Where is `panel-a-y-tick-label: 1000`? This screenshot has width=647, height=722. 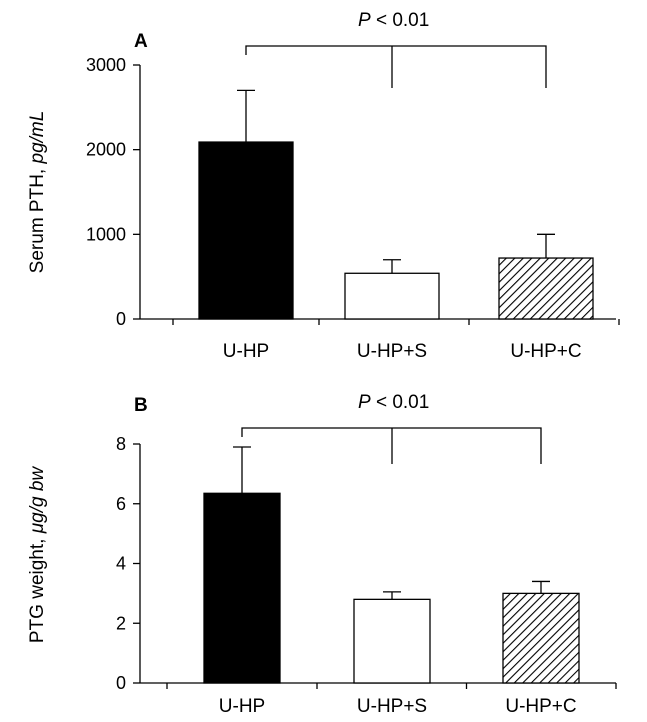 panel-a-y-tick-label: 1000 is located at coordinates (106, 234).